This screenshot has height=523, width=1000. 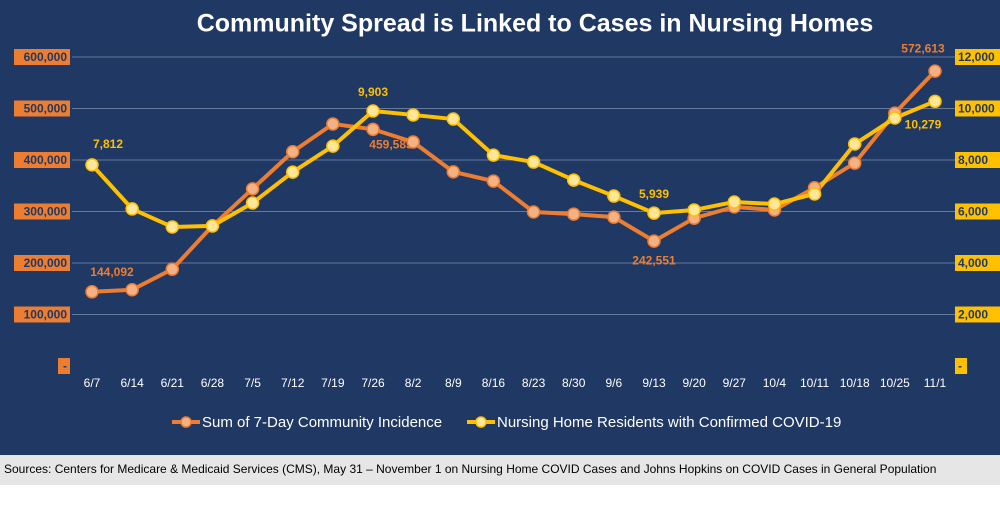 What do you see at coordinates (654, 194) in the screenshot?
I see `data-label: 5,939` at bounding box center [654, 194].